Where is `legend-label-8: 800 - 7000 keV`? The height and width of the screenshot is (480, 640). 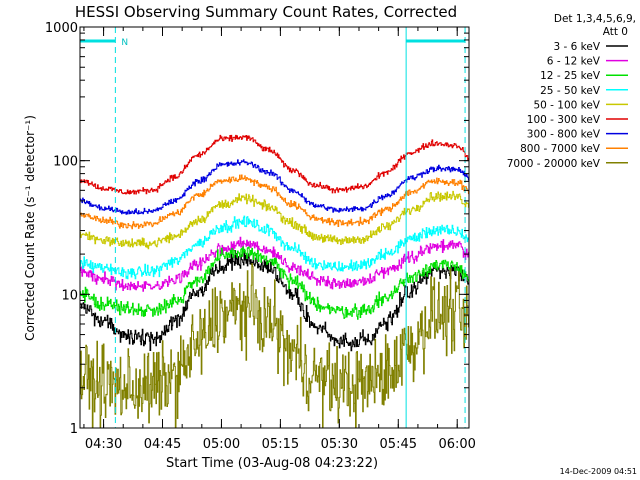 legend-label-8: 800 - 7000 keV is located at coordinates (560, 149).